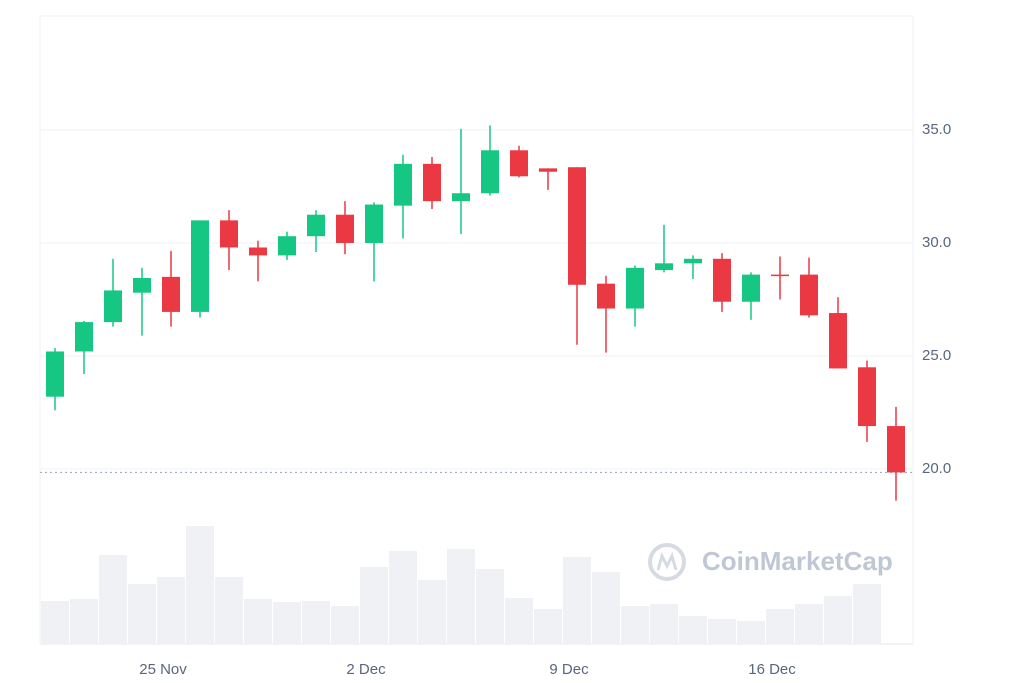 The height and width of the screenshot is (683, 1024). I want to click on x-tick-label: 25 Nov, so click(163, 669).